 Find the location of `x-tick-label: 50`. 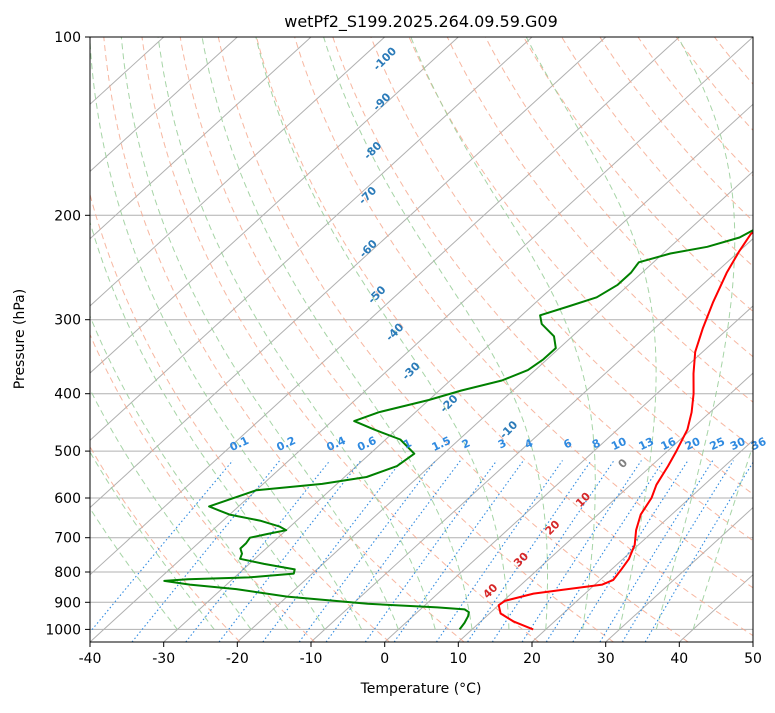

x-tick-label: 50 is located at coordinates (753, 659).